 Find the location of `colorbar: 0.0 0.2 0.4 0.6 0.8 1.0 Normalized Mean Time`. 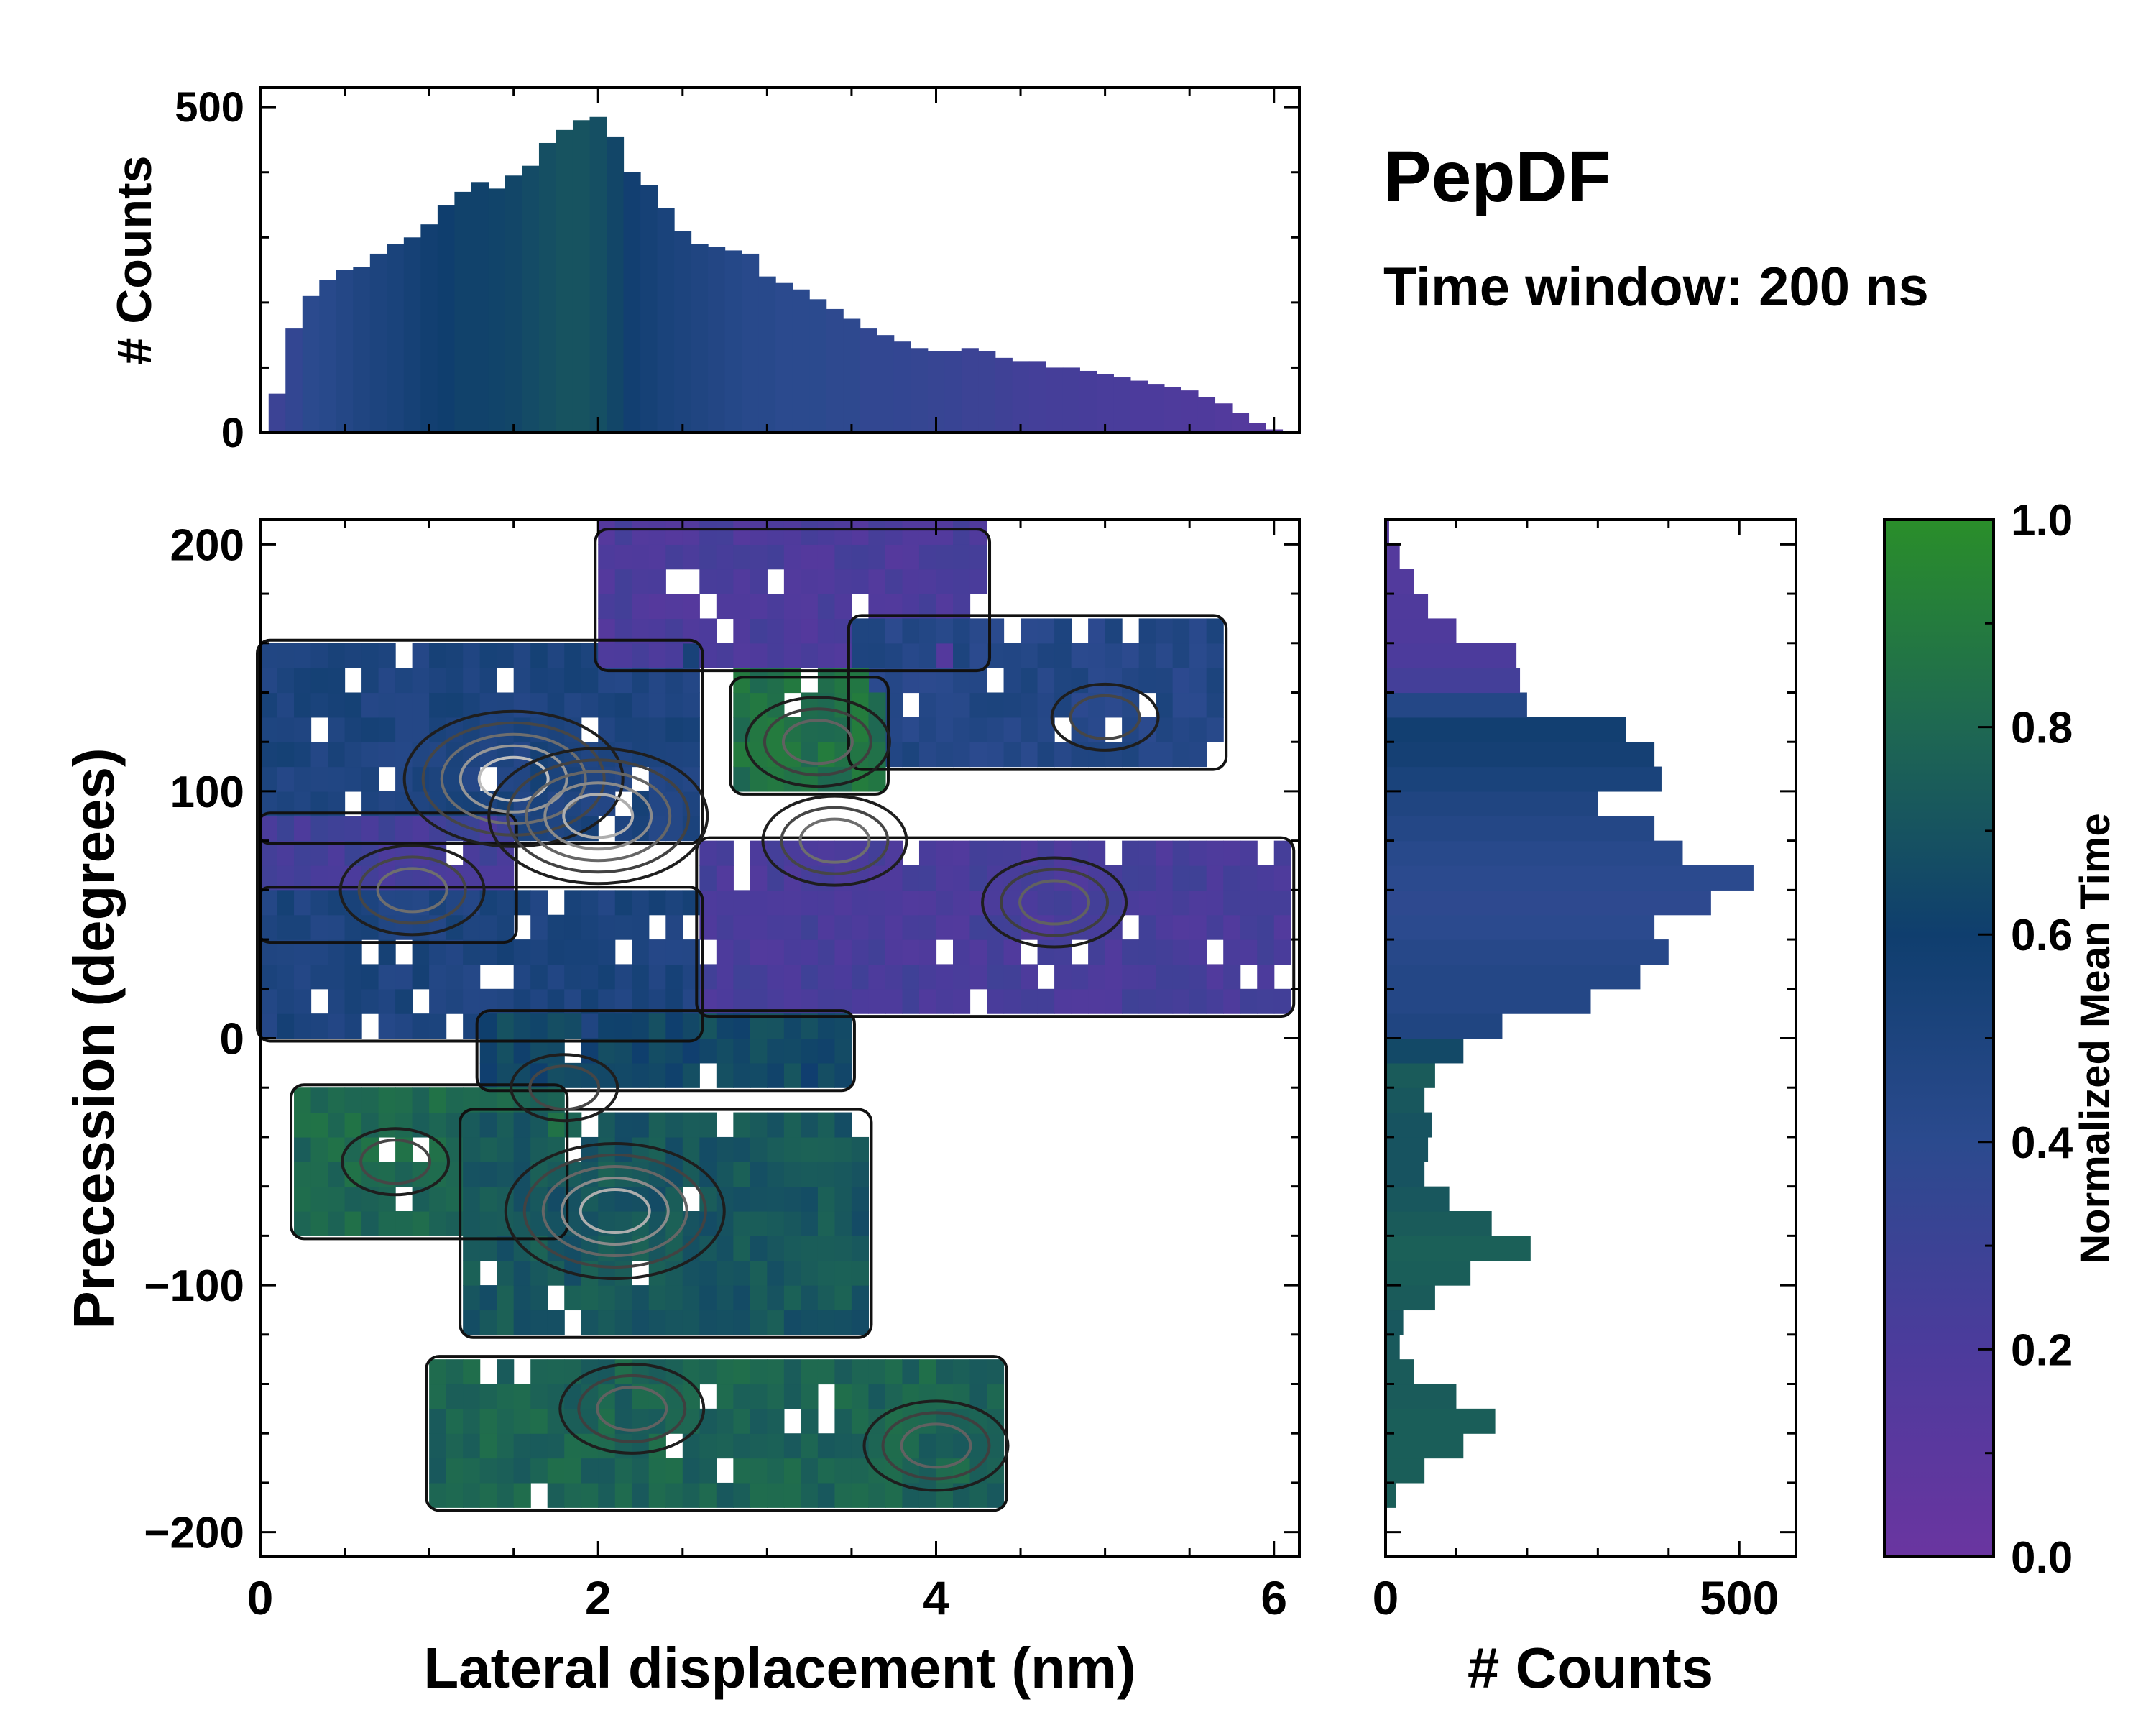

colorbar: 0.0 0.2 0.4 0.6 0.8 1.0 Normalized Mean Time is located at coordinates (2001, 1039).